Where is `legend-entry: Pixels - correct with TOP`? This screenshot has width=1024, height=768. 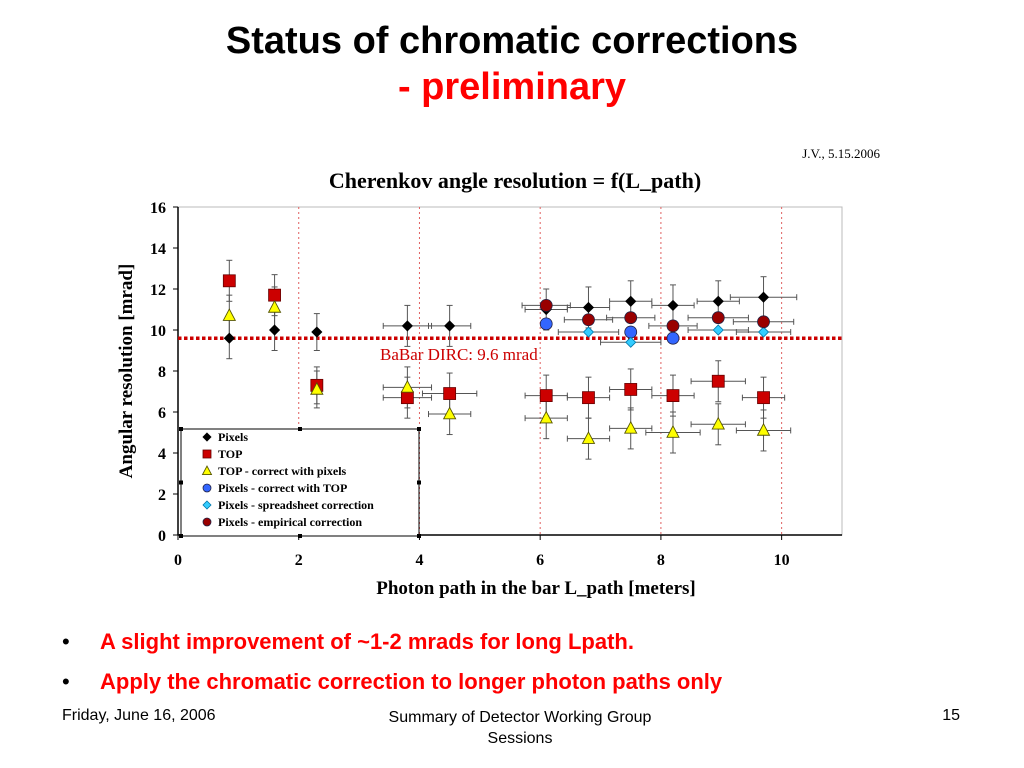
legend-entry: Pixels - correct with TOP is located at coordinates (282, 488).